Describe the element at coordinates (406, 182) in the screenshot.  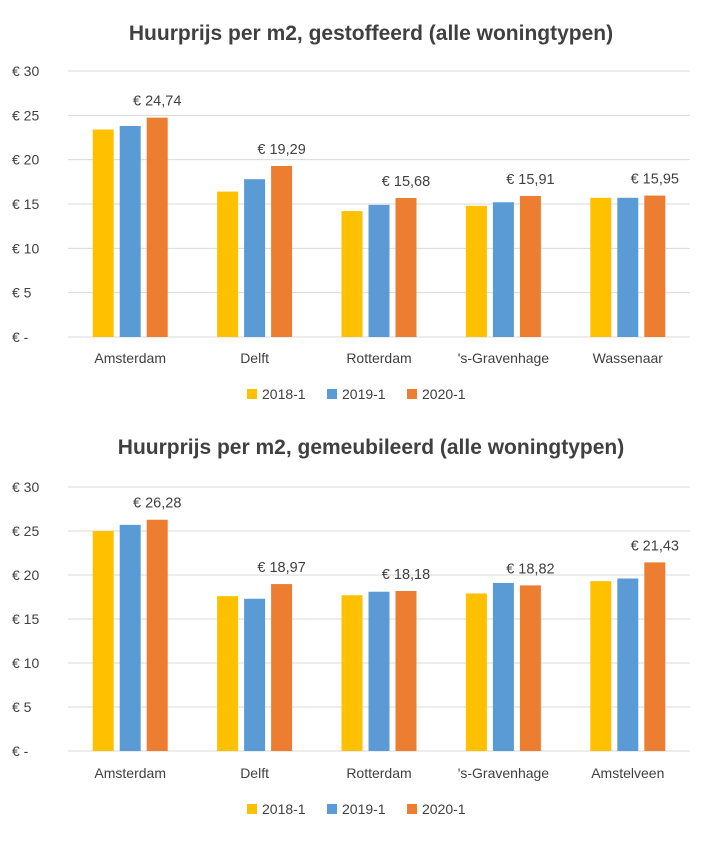
I see `data-label: € 15,68` at that location.